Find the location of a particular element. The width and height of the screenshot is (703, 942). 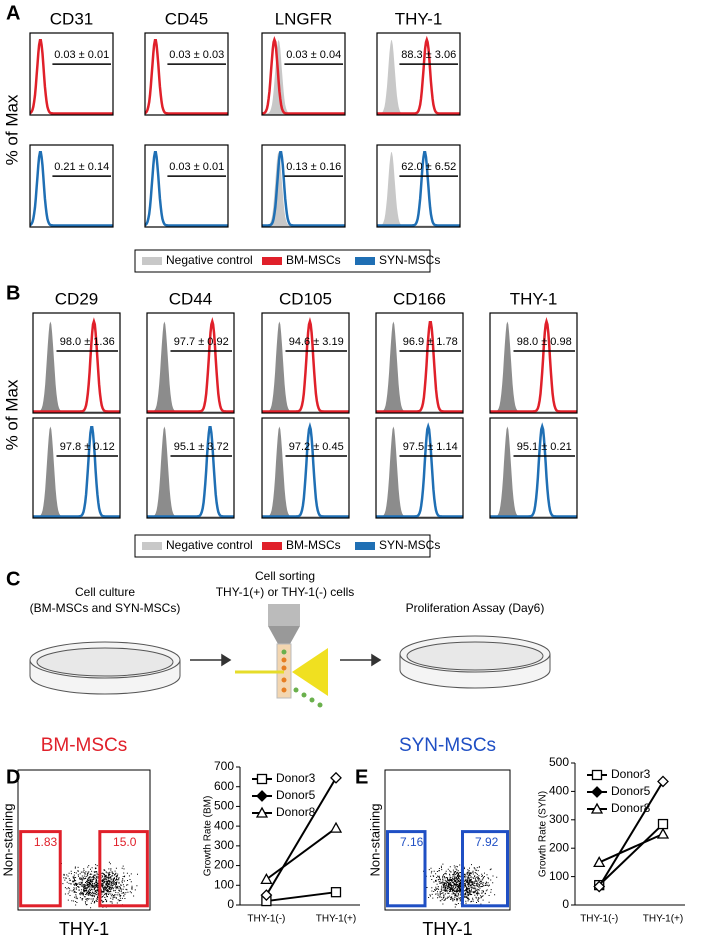

stat-label: 0.21 ± 0.14 is located at coordinates (81, 167).